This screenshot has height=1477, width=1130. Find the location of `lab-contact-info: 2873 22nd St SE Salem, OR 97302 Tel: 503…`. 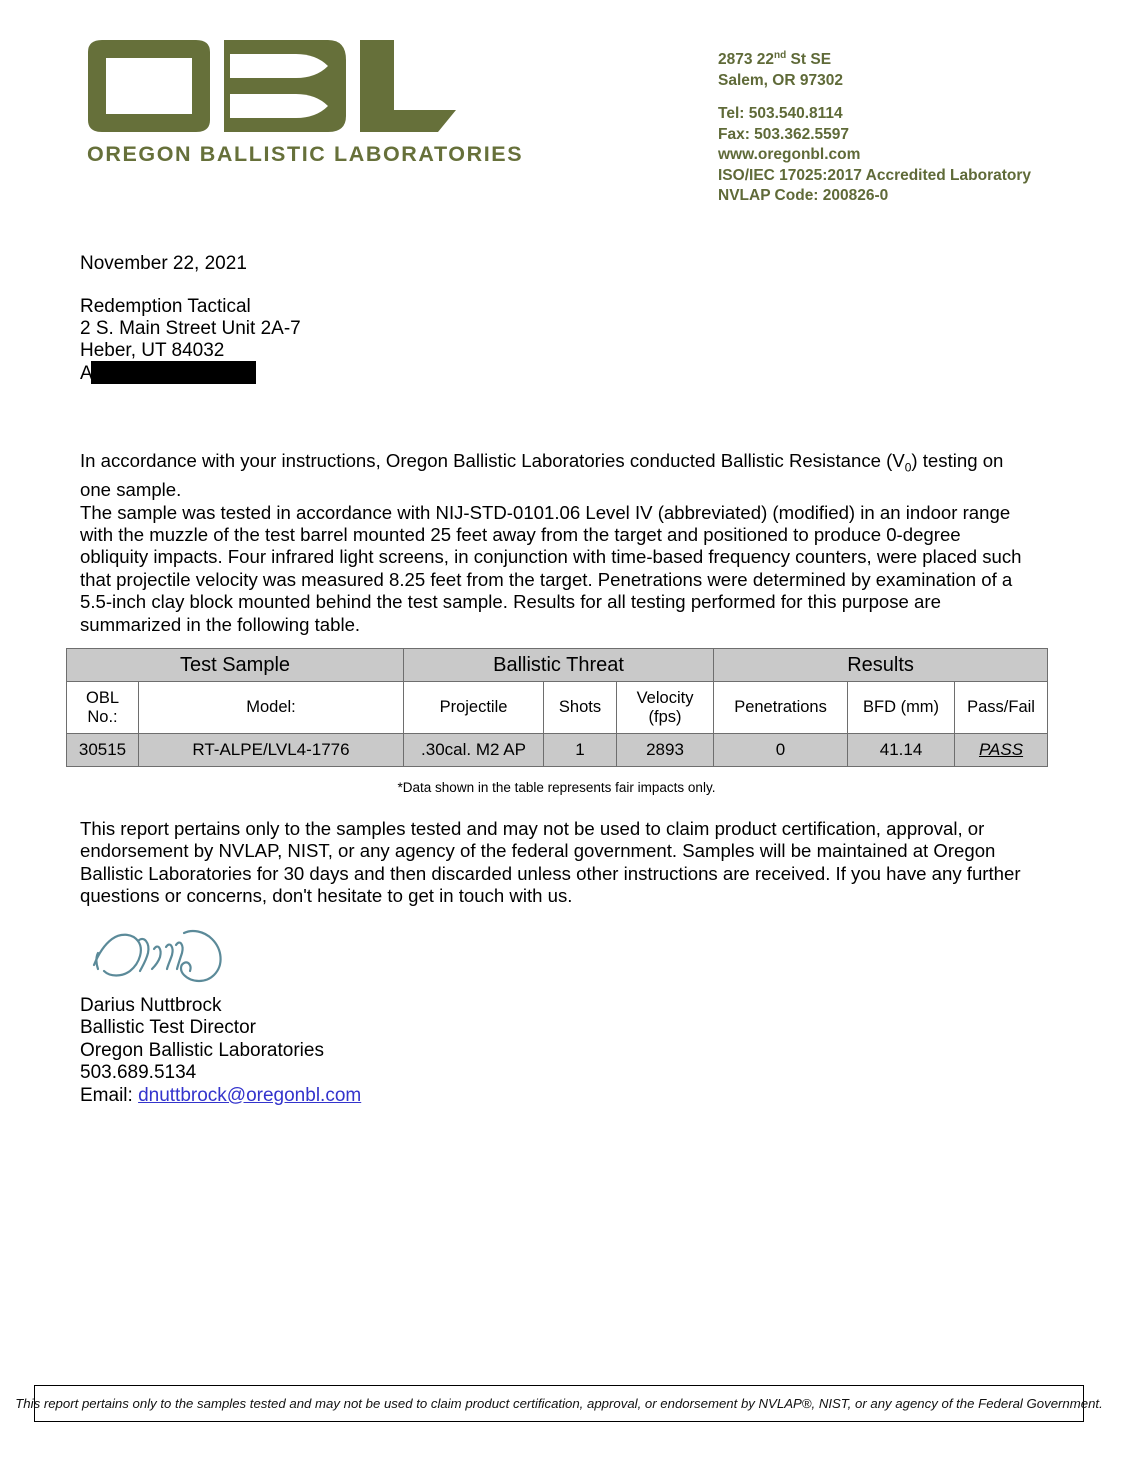

lab-contact-info: 2873 22nd St SE Salem, OR 97302 Tel: 503… is located at coordinates (874, 126).